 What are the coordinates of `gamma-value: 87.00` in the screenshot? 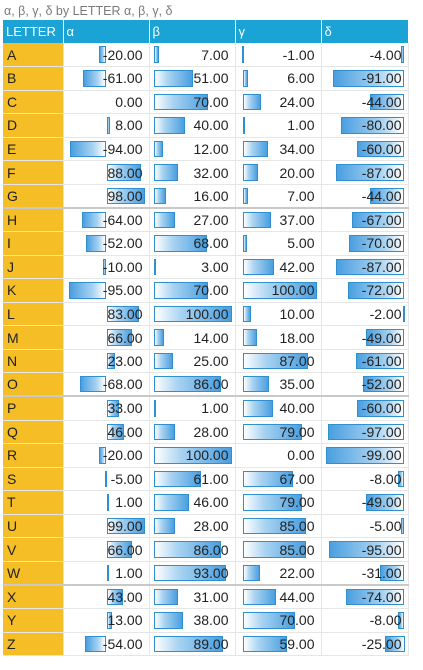 It's located at (297, 361).